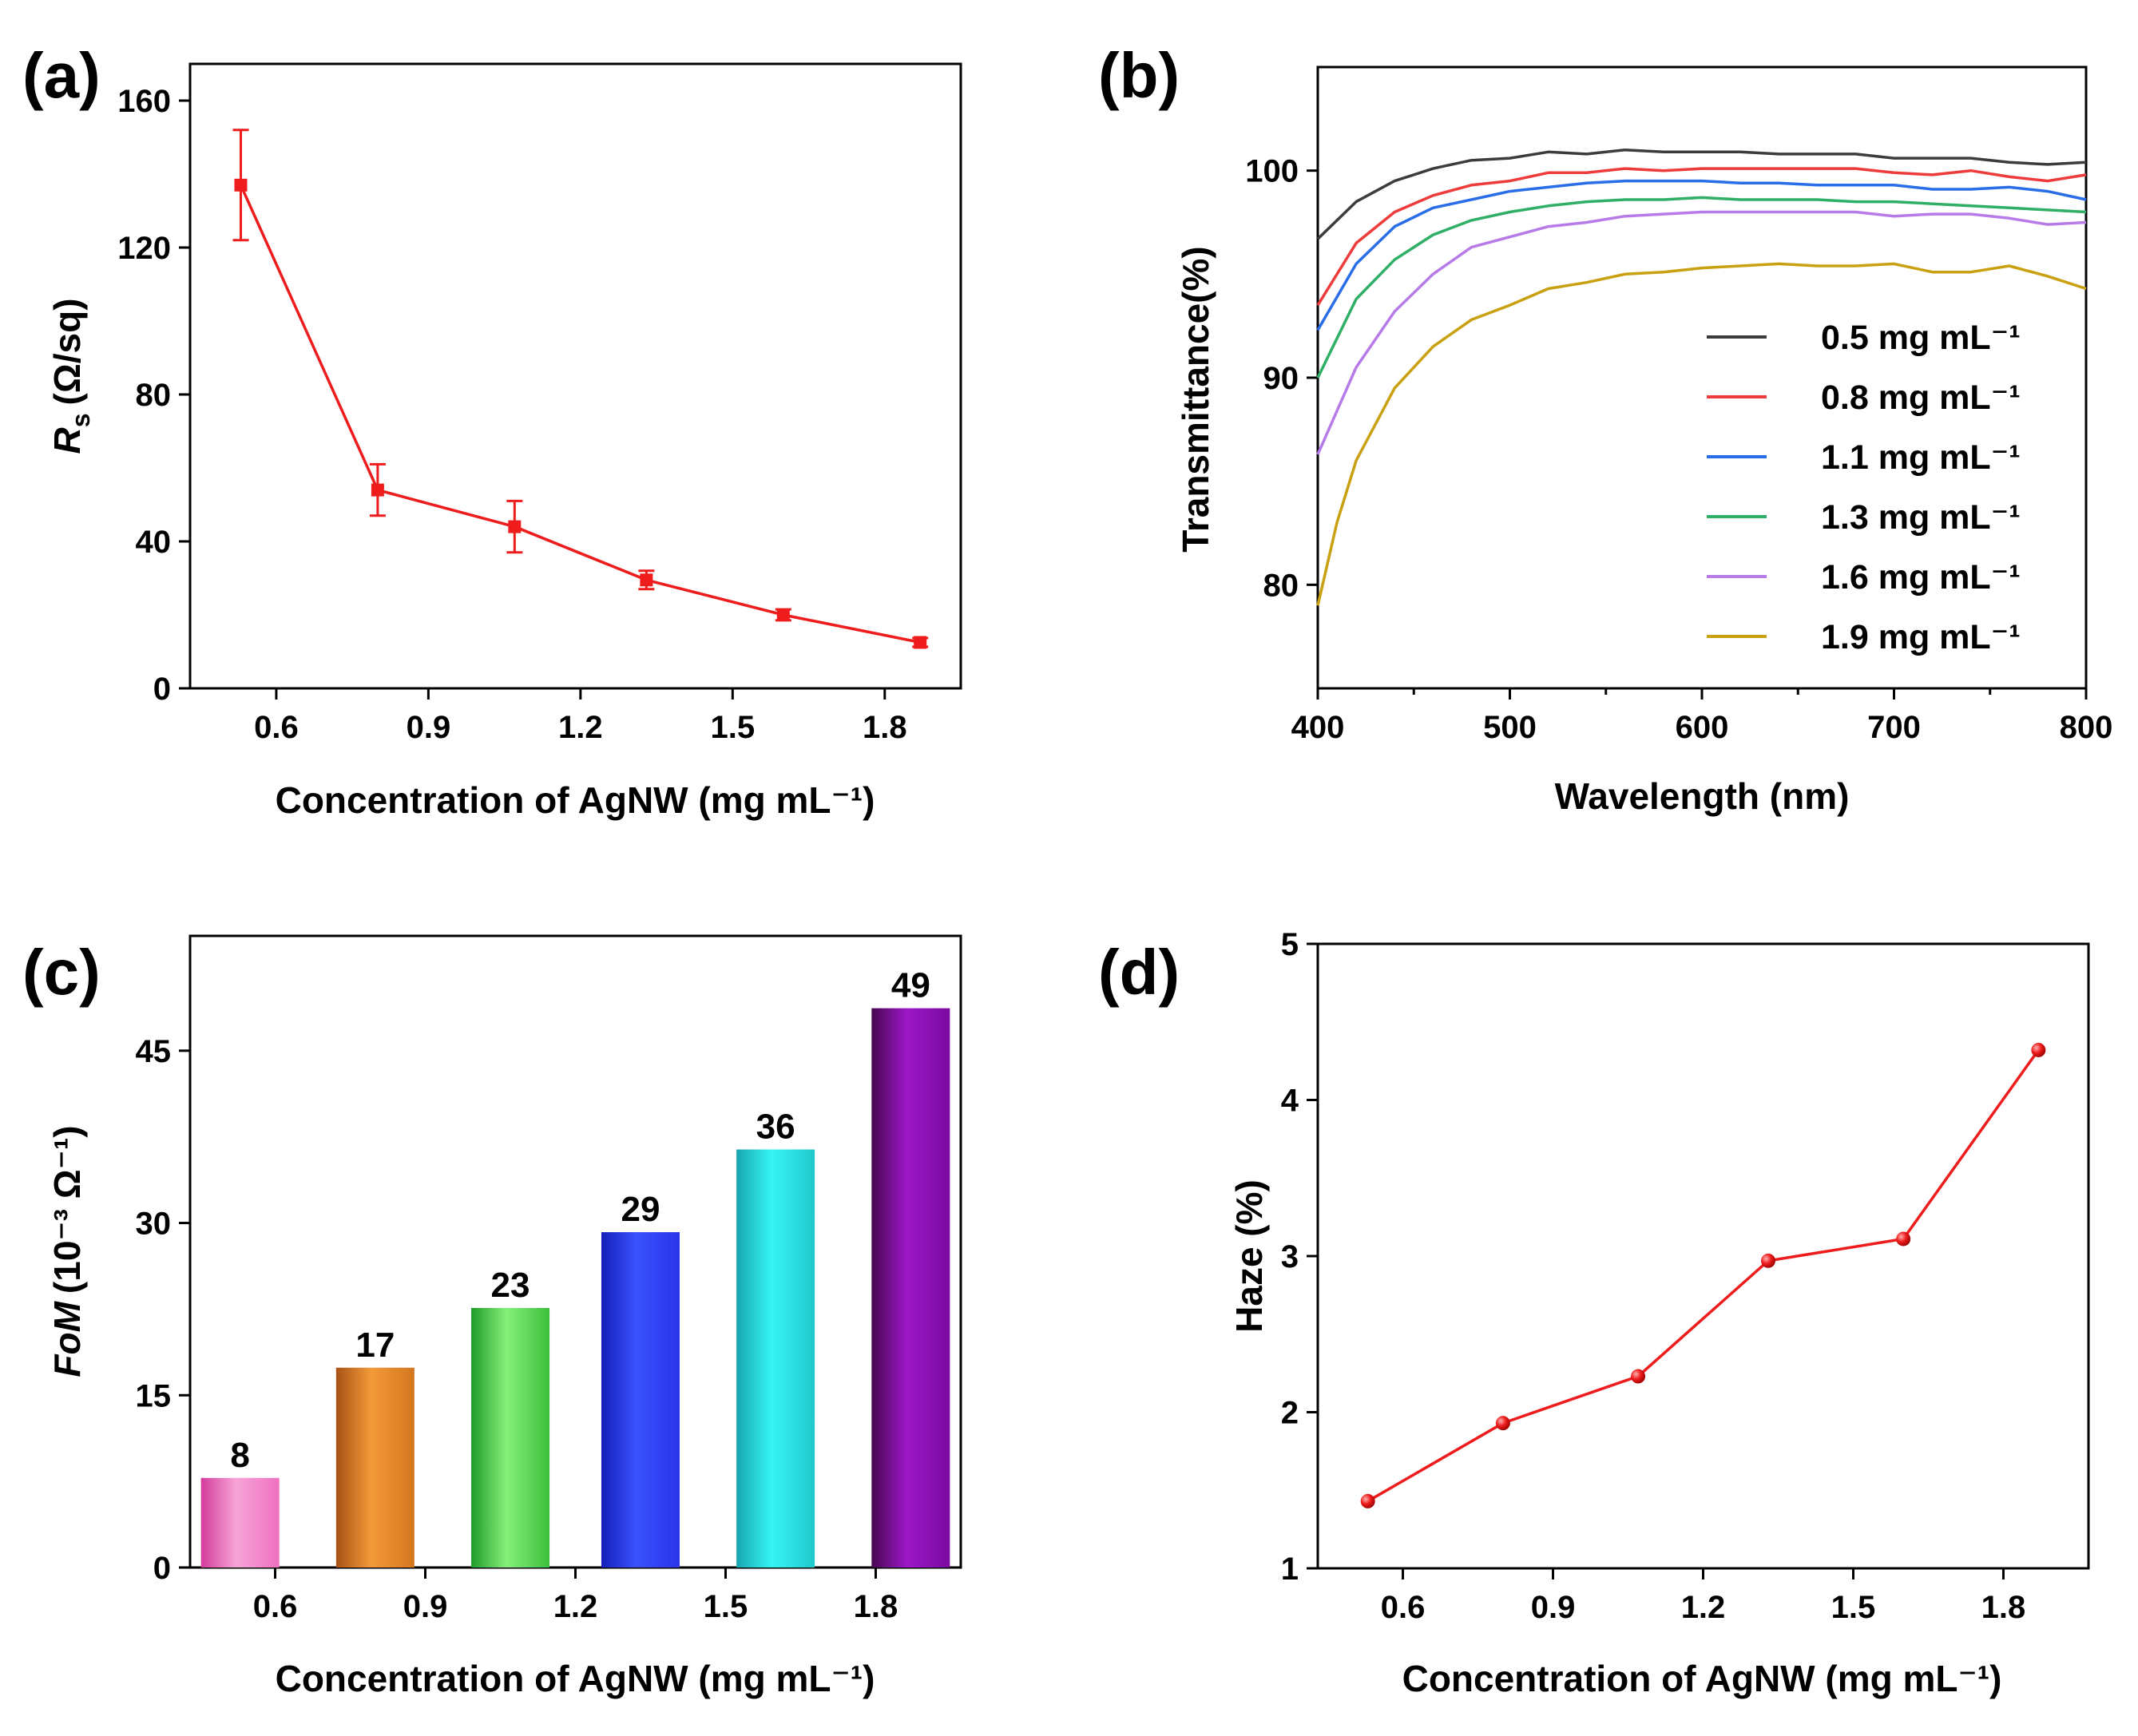 The height and width of the screenshot is (1736, 2138). Describe the element at coordinates (1281, 378) in the screenshot. I see `panel-b-y-tick-label: 90` at that location.